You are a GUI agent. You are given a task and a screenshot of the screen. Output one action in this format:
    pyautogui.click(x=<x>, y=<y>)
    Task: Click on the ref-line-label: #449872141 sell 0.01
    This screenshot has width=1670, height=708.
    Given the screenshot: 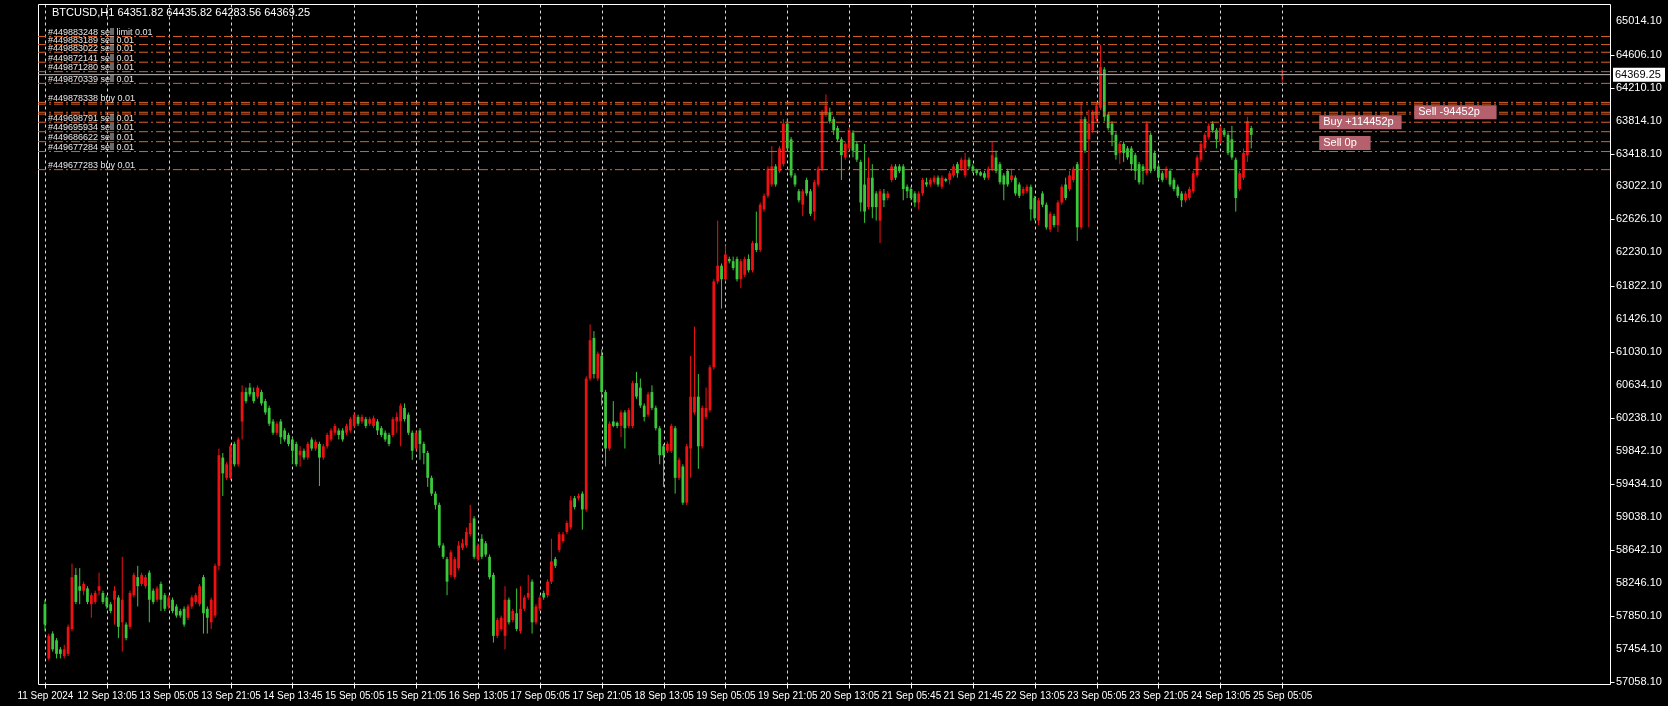 What is the action you would take?
    pyautogui.click(x=91, y=57)
    